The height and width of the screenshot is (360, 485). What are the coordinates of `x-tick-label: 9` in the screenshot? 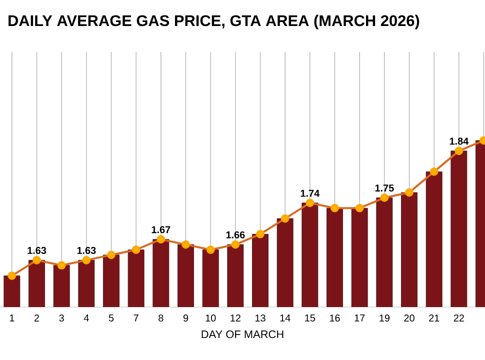 It's located at (185, 318).